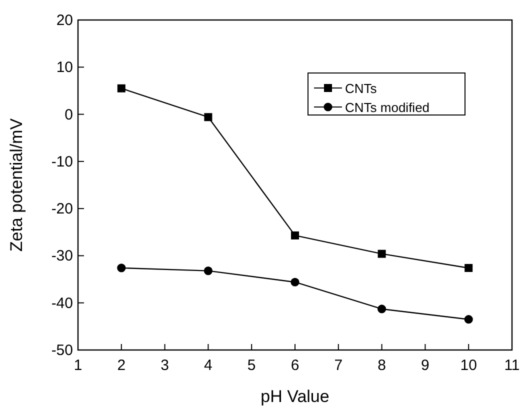 The image size is (527, 412). I want to click on x-tick-label: 5, so click(251, 365).